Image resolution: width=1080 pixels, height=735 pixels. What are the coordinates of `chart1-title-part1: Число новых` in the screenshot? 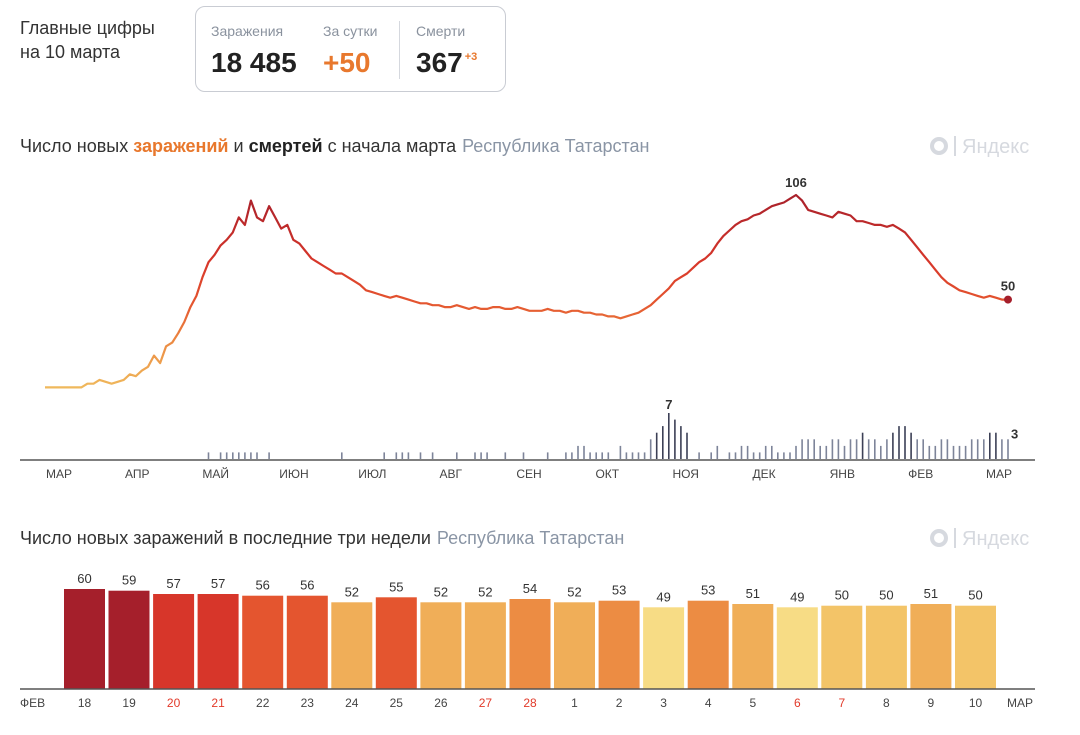 It's located at (77, 146).